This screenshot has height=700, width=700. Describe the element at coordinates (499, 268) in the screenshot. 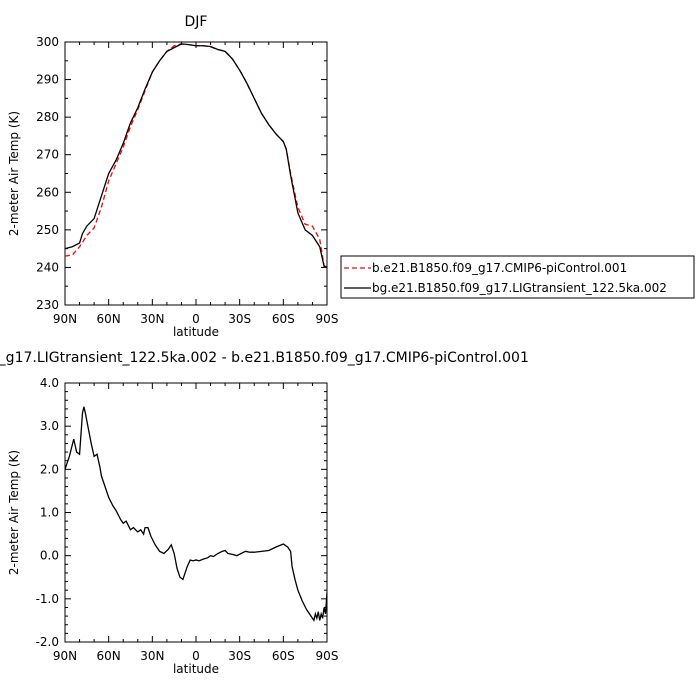

I see `legend-label: b.e21.B1850.f09_g17.CMIP6-piControl.001` at that location.